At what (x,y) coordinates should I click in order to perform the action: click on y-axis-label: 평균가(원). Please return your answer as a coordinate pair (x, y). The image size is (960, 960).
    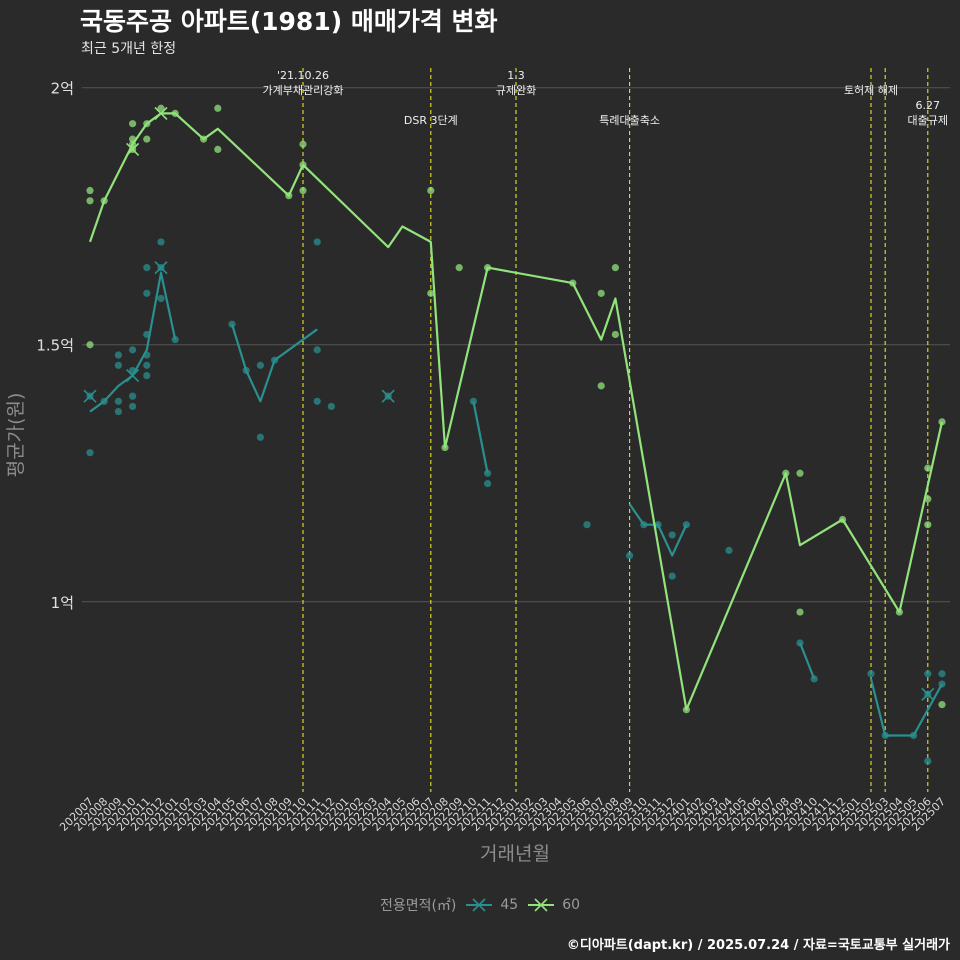
    Looking at the image, I should click on (16, 435).